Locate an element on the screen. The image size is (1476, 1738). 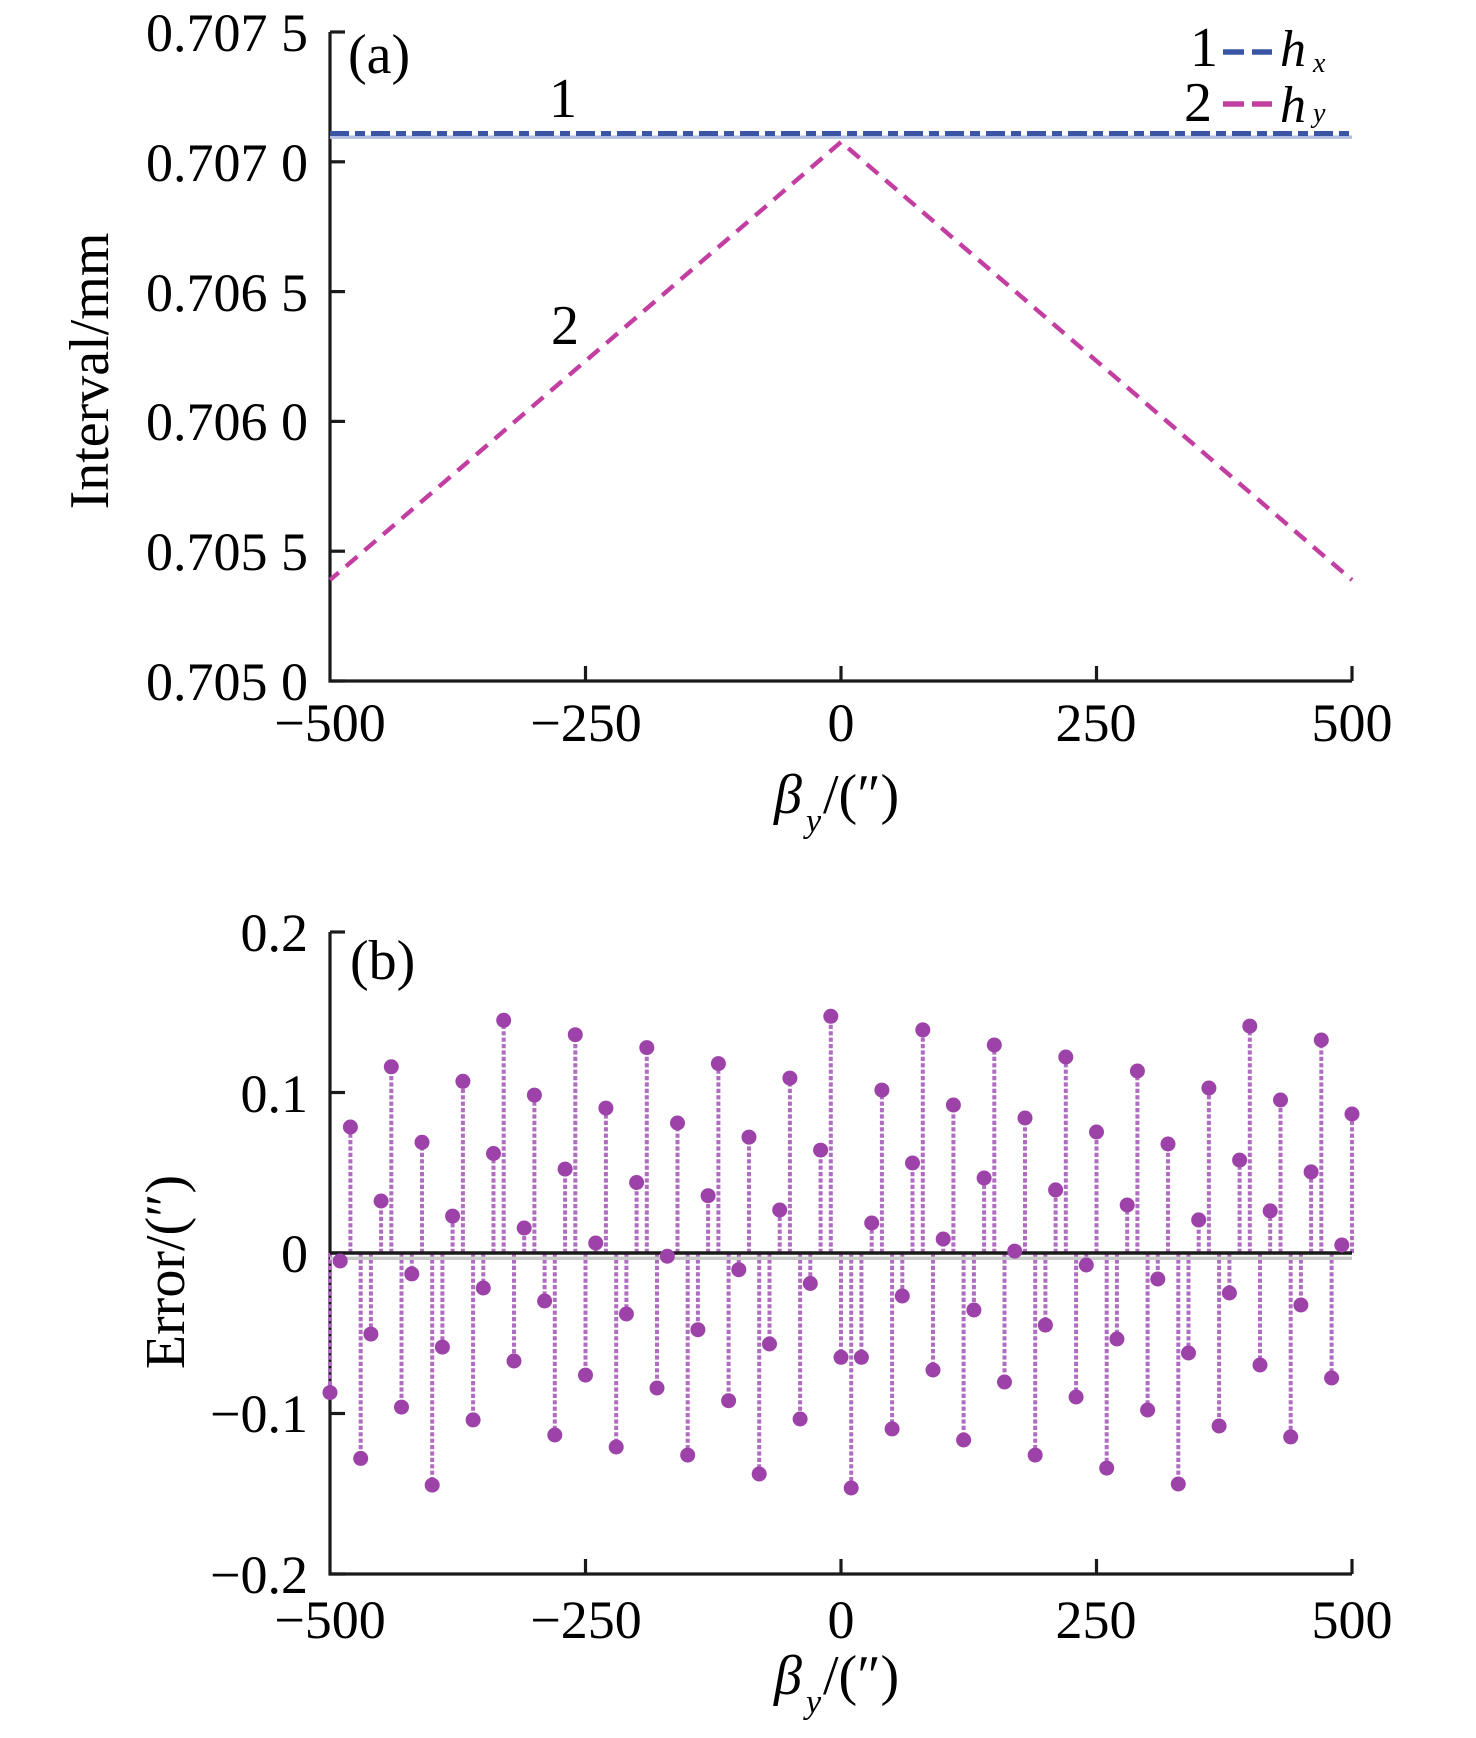
svg-text: 0.706 0 is located at coordinates (227, 422).